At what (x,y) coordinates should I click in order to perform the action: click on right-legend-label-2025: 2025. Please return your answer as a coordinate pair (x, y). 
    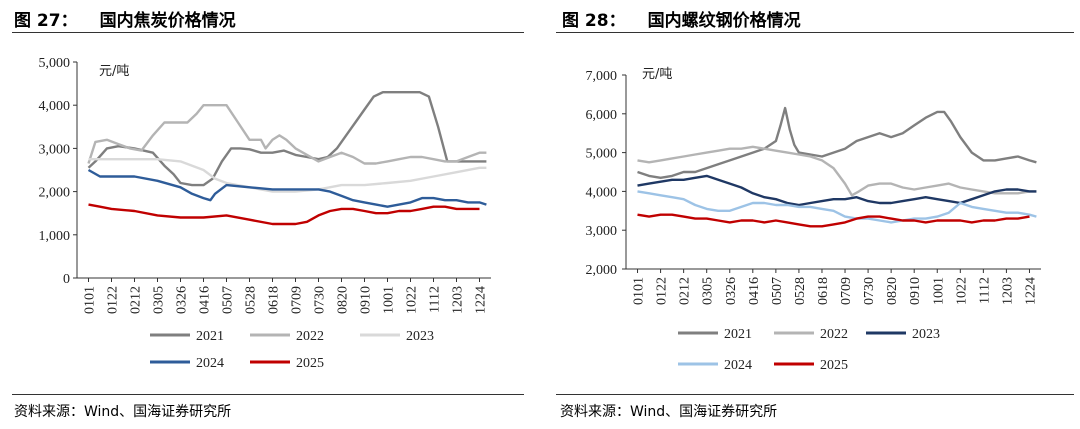
    Looking at the image, I should click on (834, 365).